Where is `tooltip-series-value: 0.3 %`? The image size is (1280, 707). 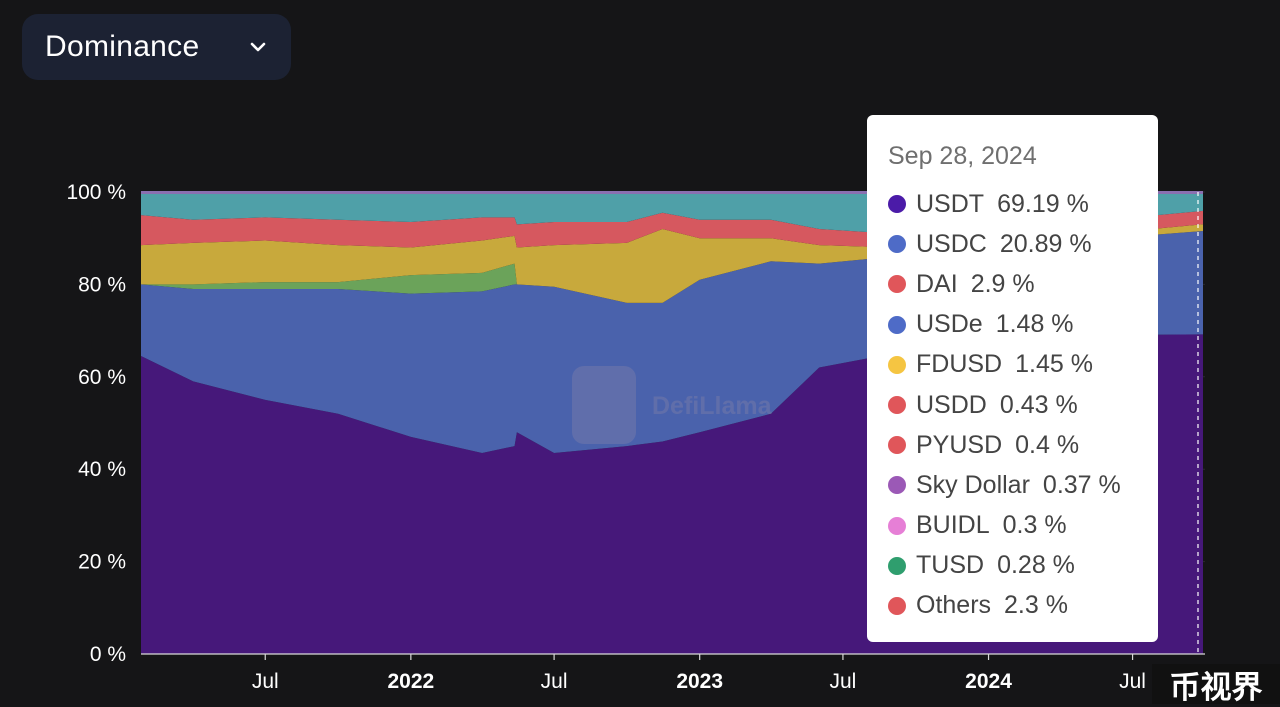 tooltip-series-value: 0.3 % is located at coordinates (1034, 525).